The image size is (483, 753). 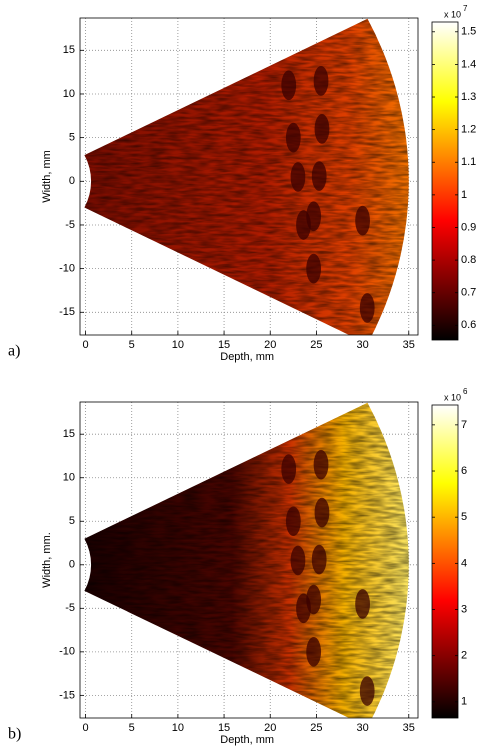 I want to click on colorbar-tick-label: 1.4, so click(x=468, y=64).